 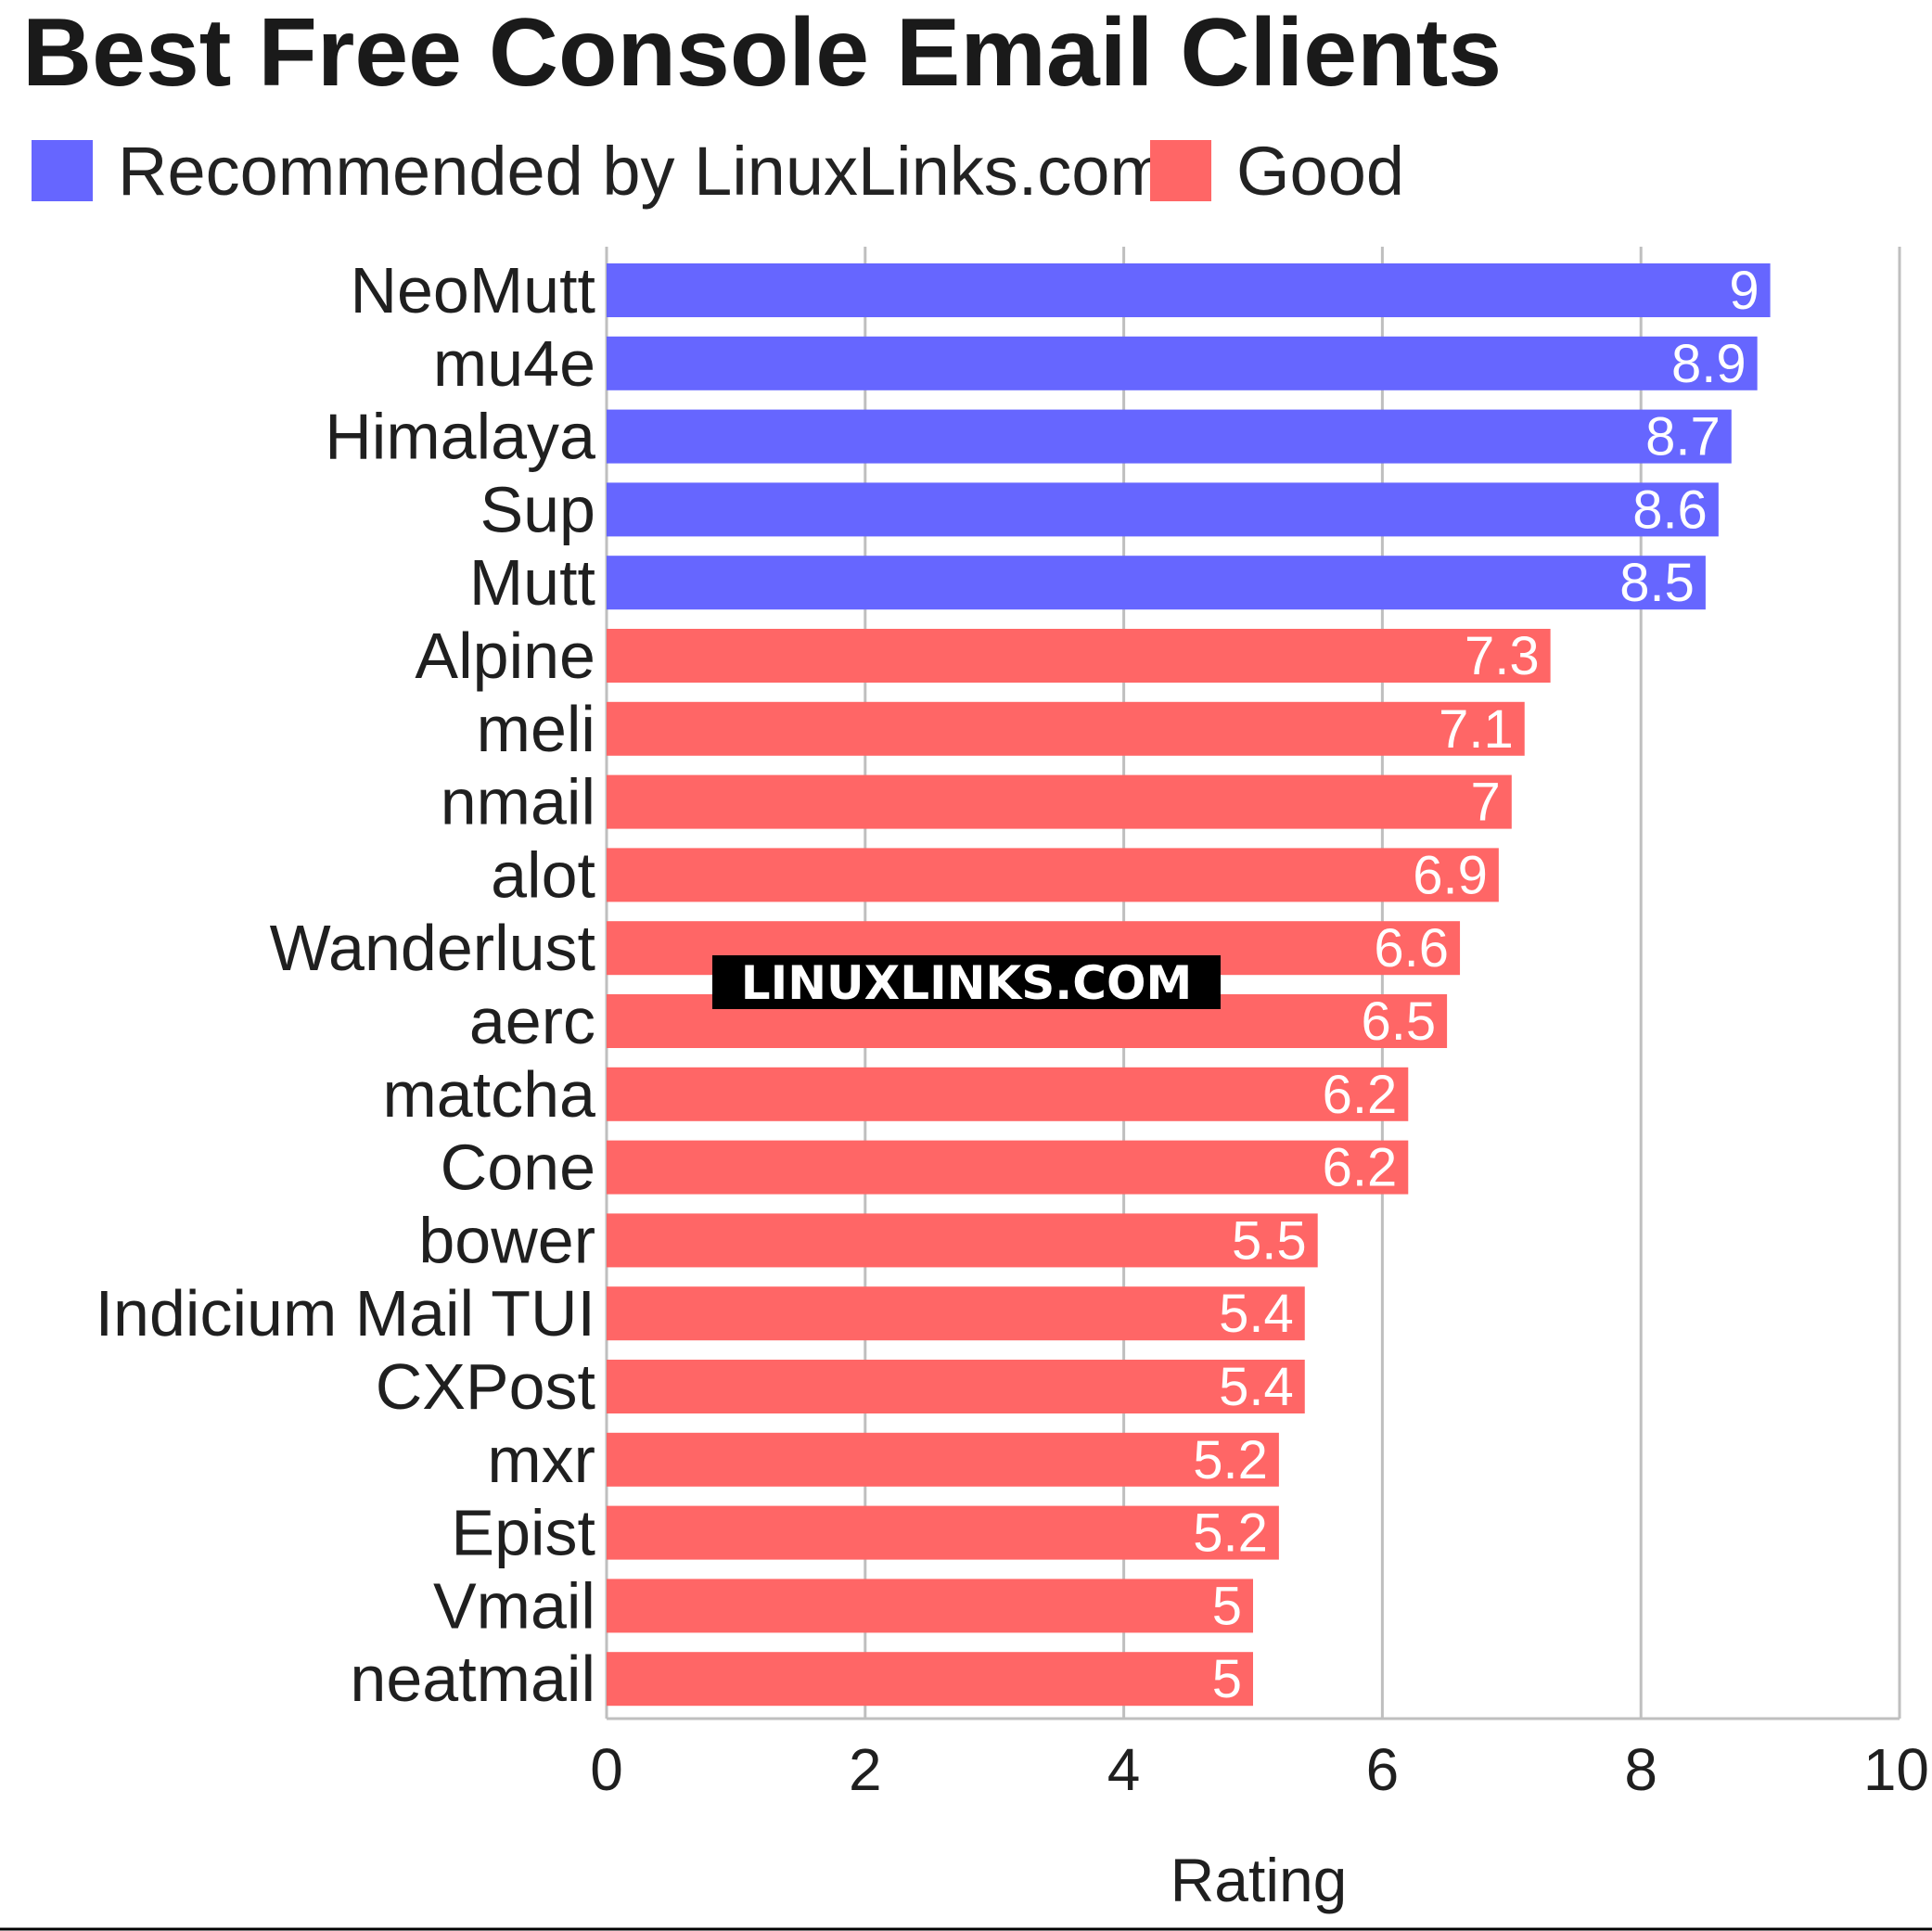 What do you see at coordinates (1657, 583) in the screenshot?
I see `bar-value-label: 8.5` at bounding box center [1657, 583].